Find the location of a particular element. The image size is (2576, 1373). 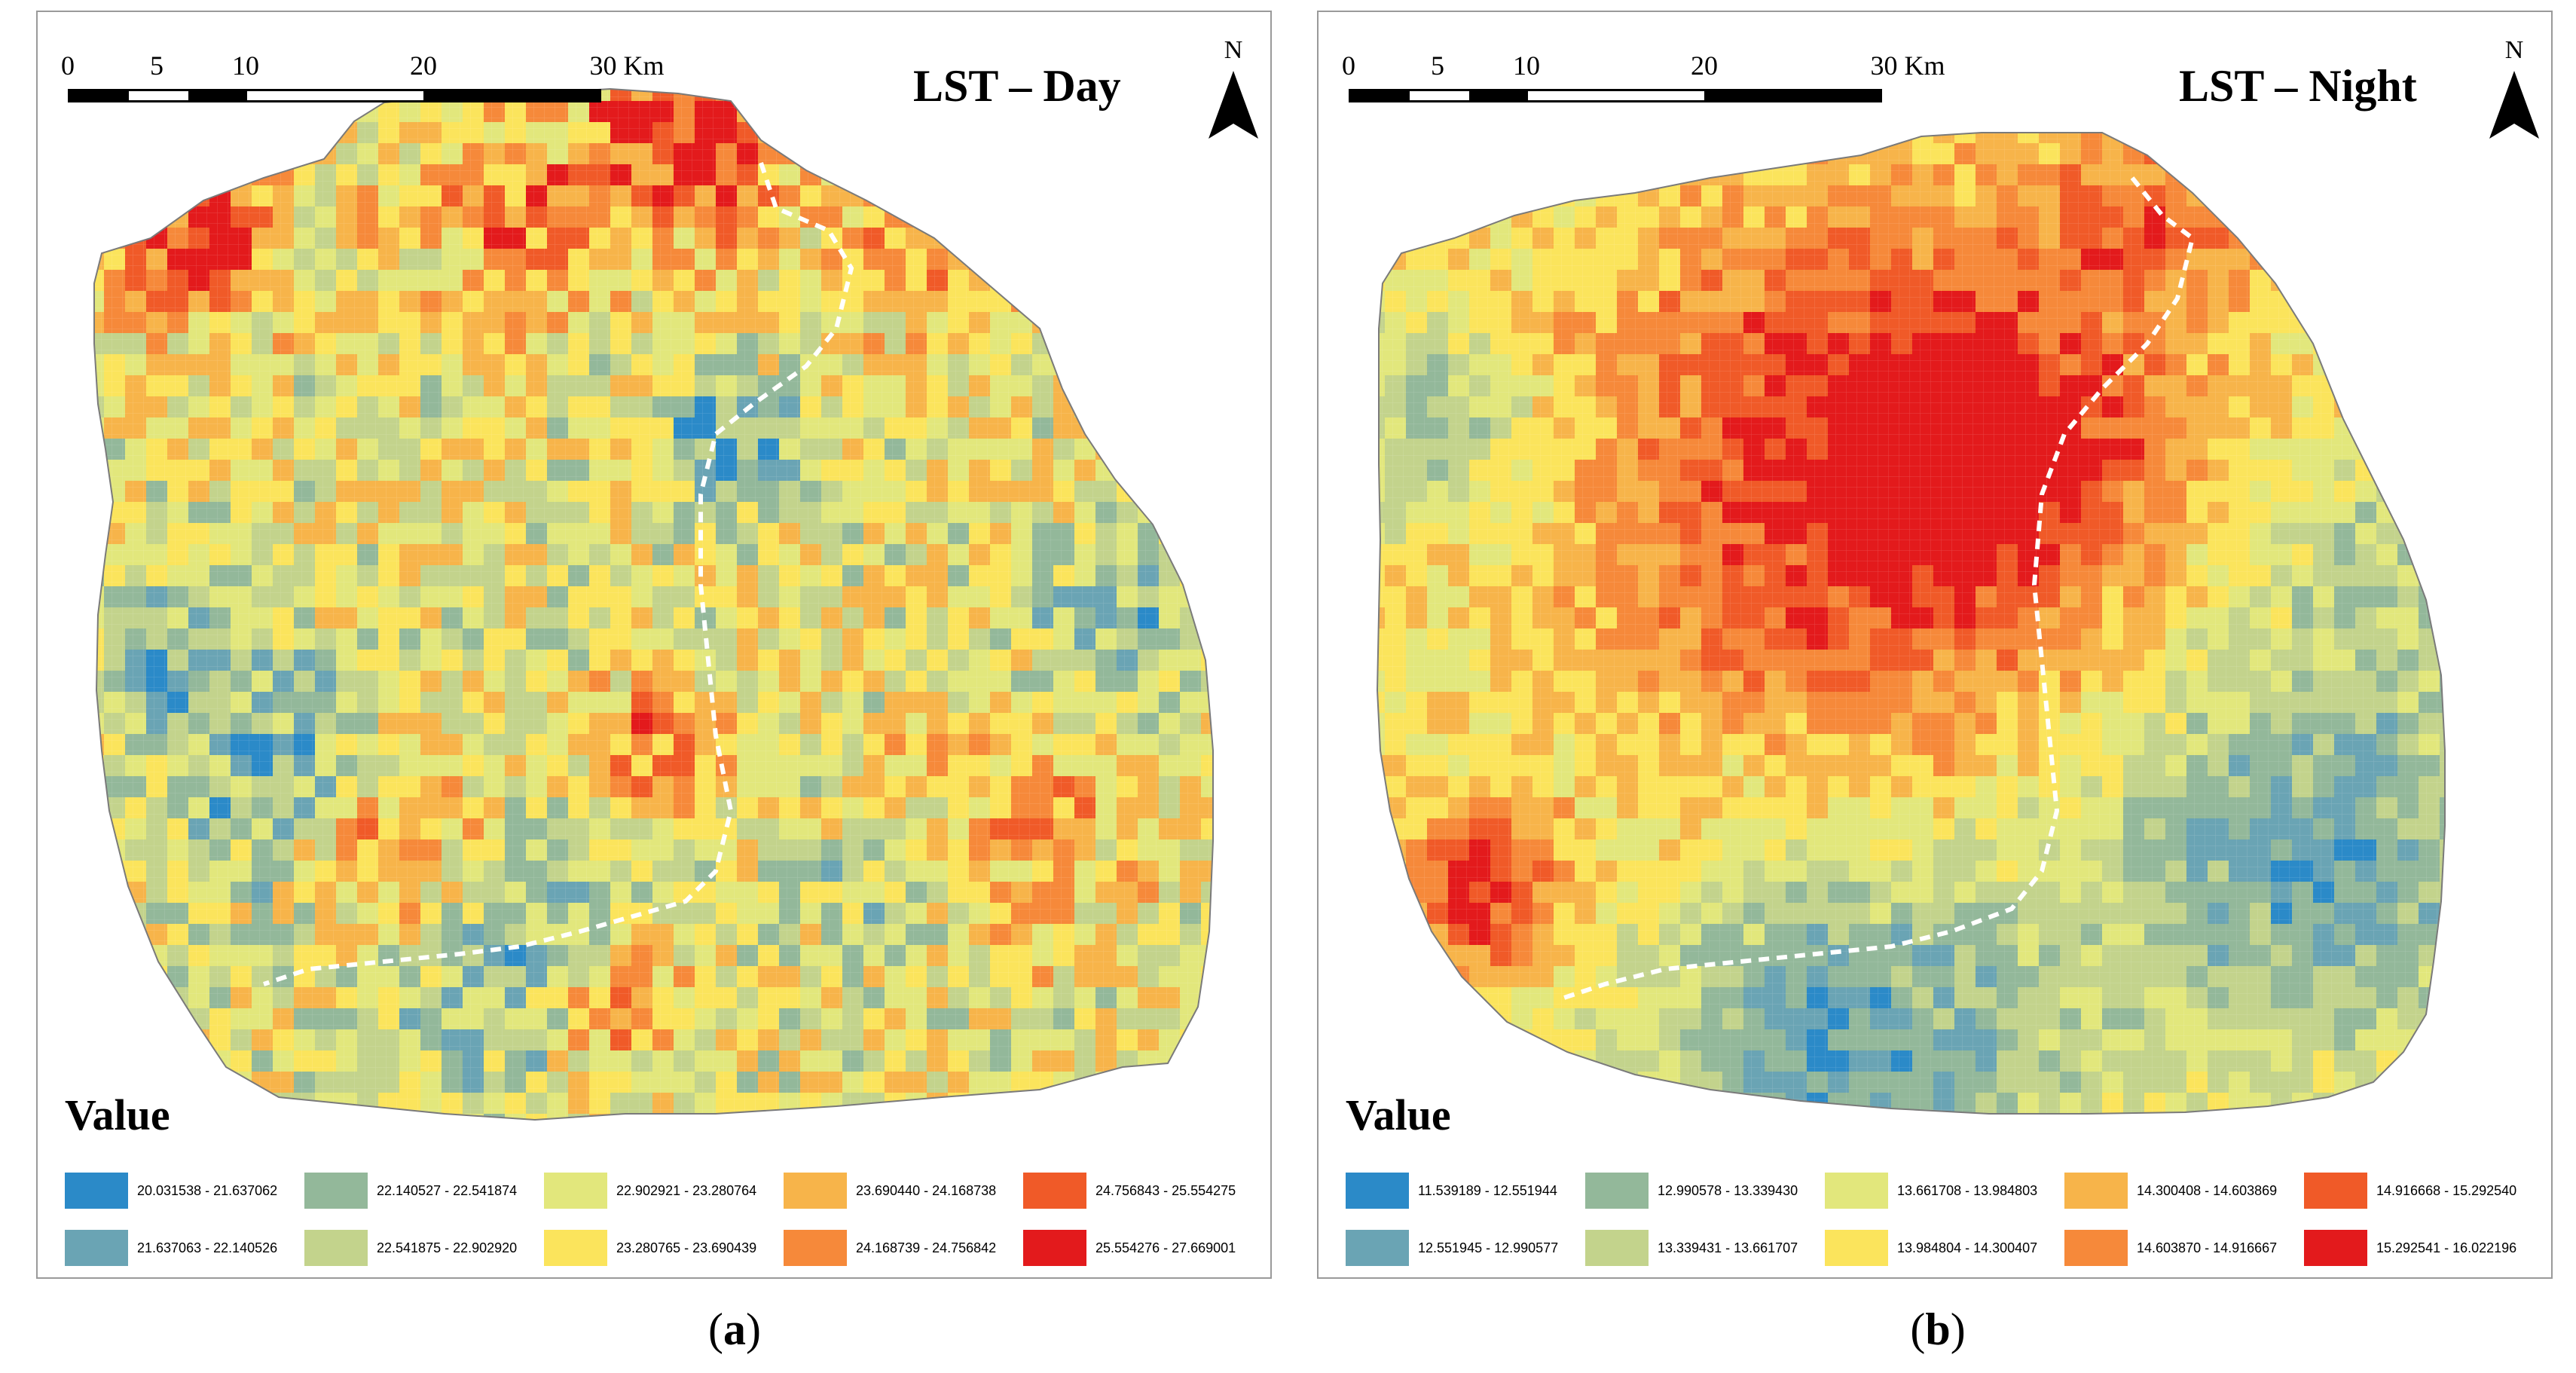

legend-label: 11.539189 - 12.551944 is located at coordinates (1487, 1190).